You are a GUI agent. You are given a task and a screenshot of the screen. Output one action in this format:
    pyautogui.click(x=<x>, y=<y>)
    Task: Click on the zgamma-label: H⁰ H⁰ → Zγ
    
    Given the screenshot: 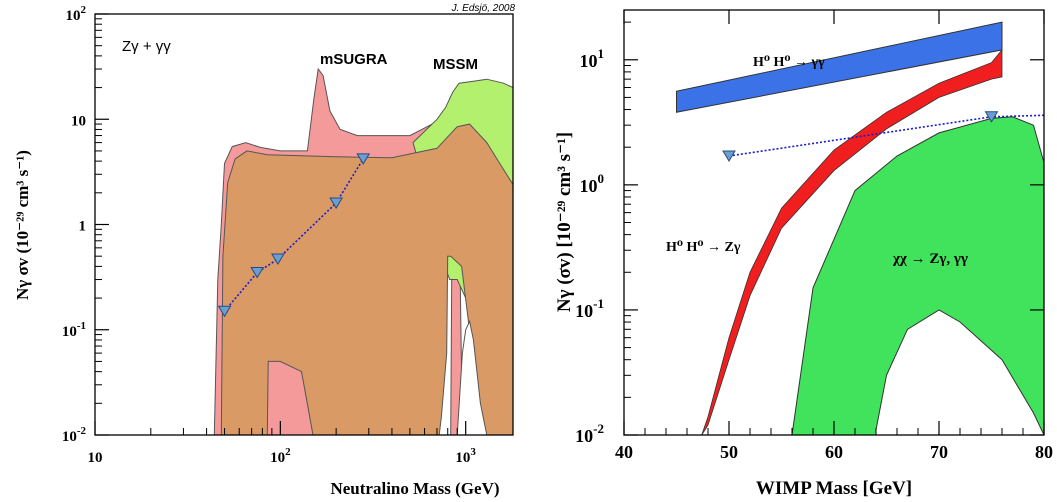 What is the action you would take?
    pyautogui.click(x=703, y=247)
    